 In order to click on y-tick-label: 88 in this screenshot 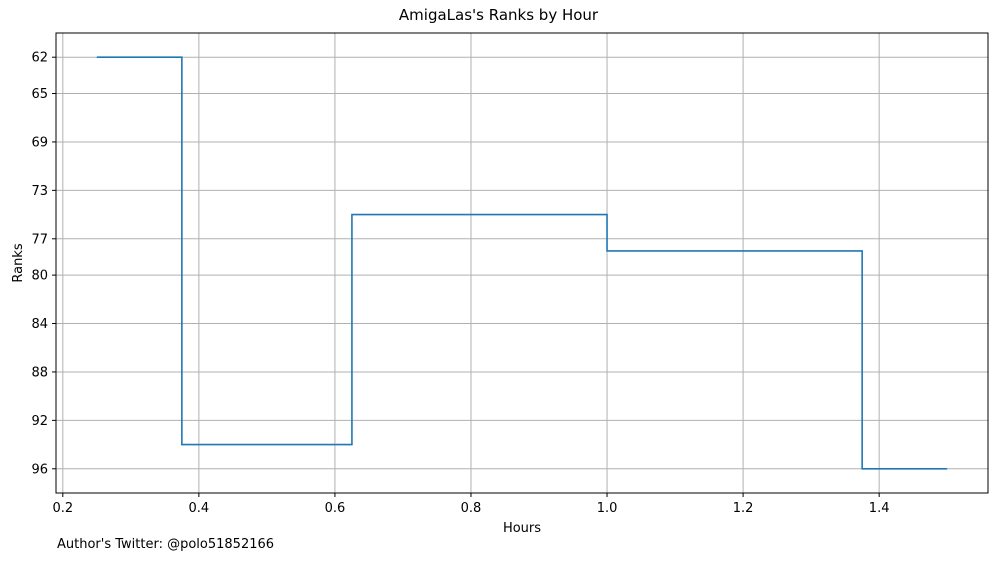, I will do `click(39, 372)`.